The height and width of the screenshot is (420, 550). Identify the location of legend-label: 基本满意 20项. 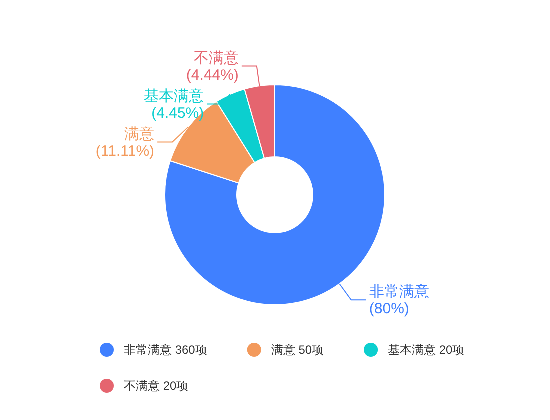
(426, 350).